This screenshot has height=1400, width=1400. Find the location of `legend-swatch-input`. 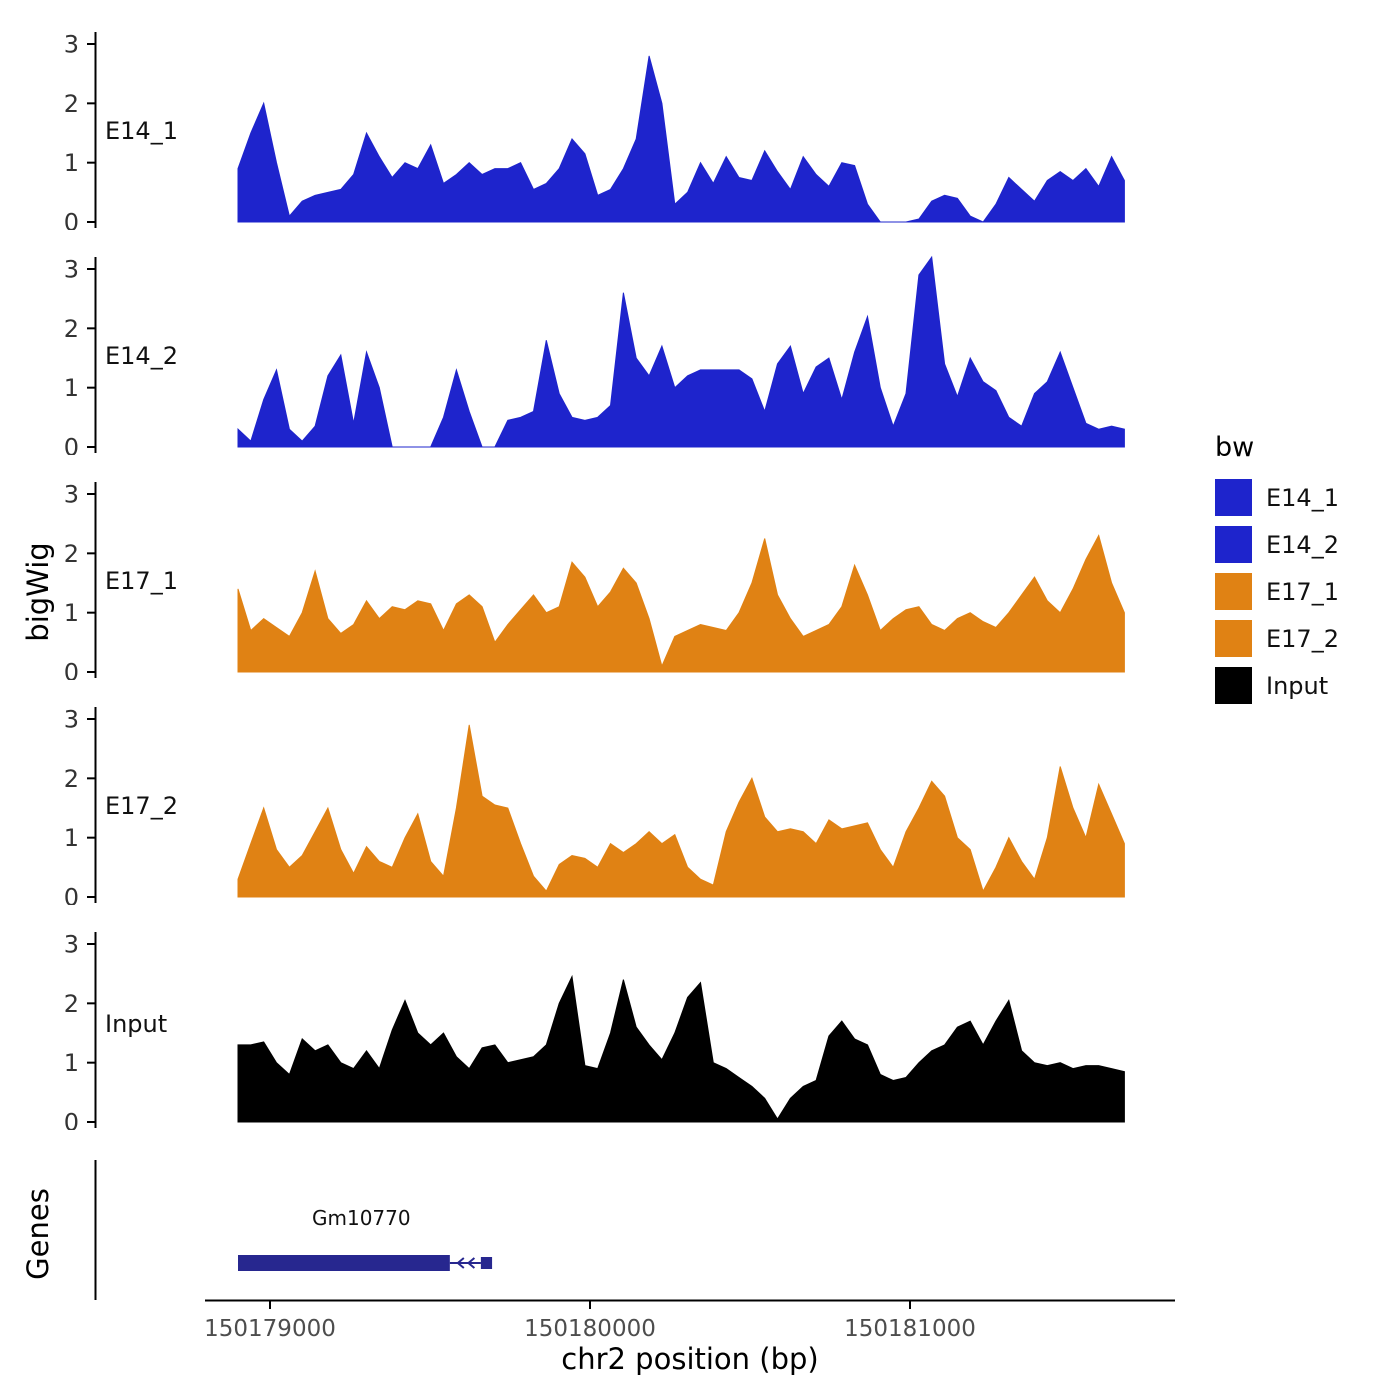

legend-swatch-input is located at coordinates (1233, 685).